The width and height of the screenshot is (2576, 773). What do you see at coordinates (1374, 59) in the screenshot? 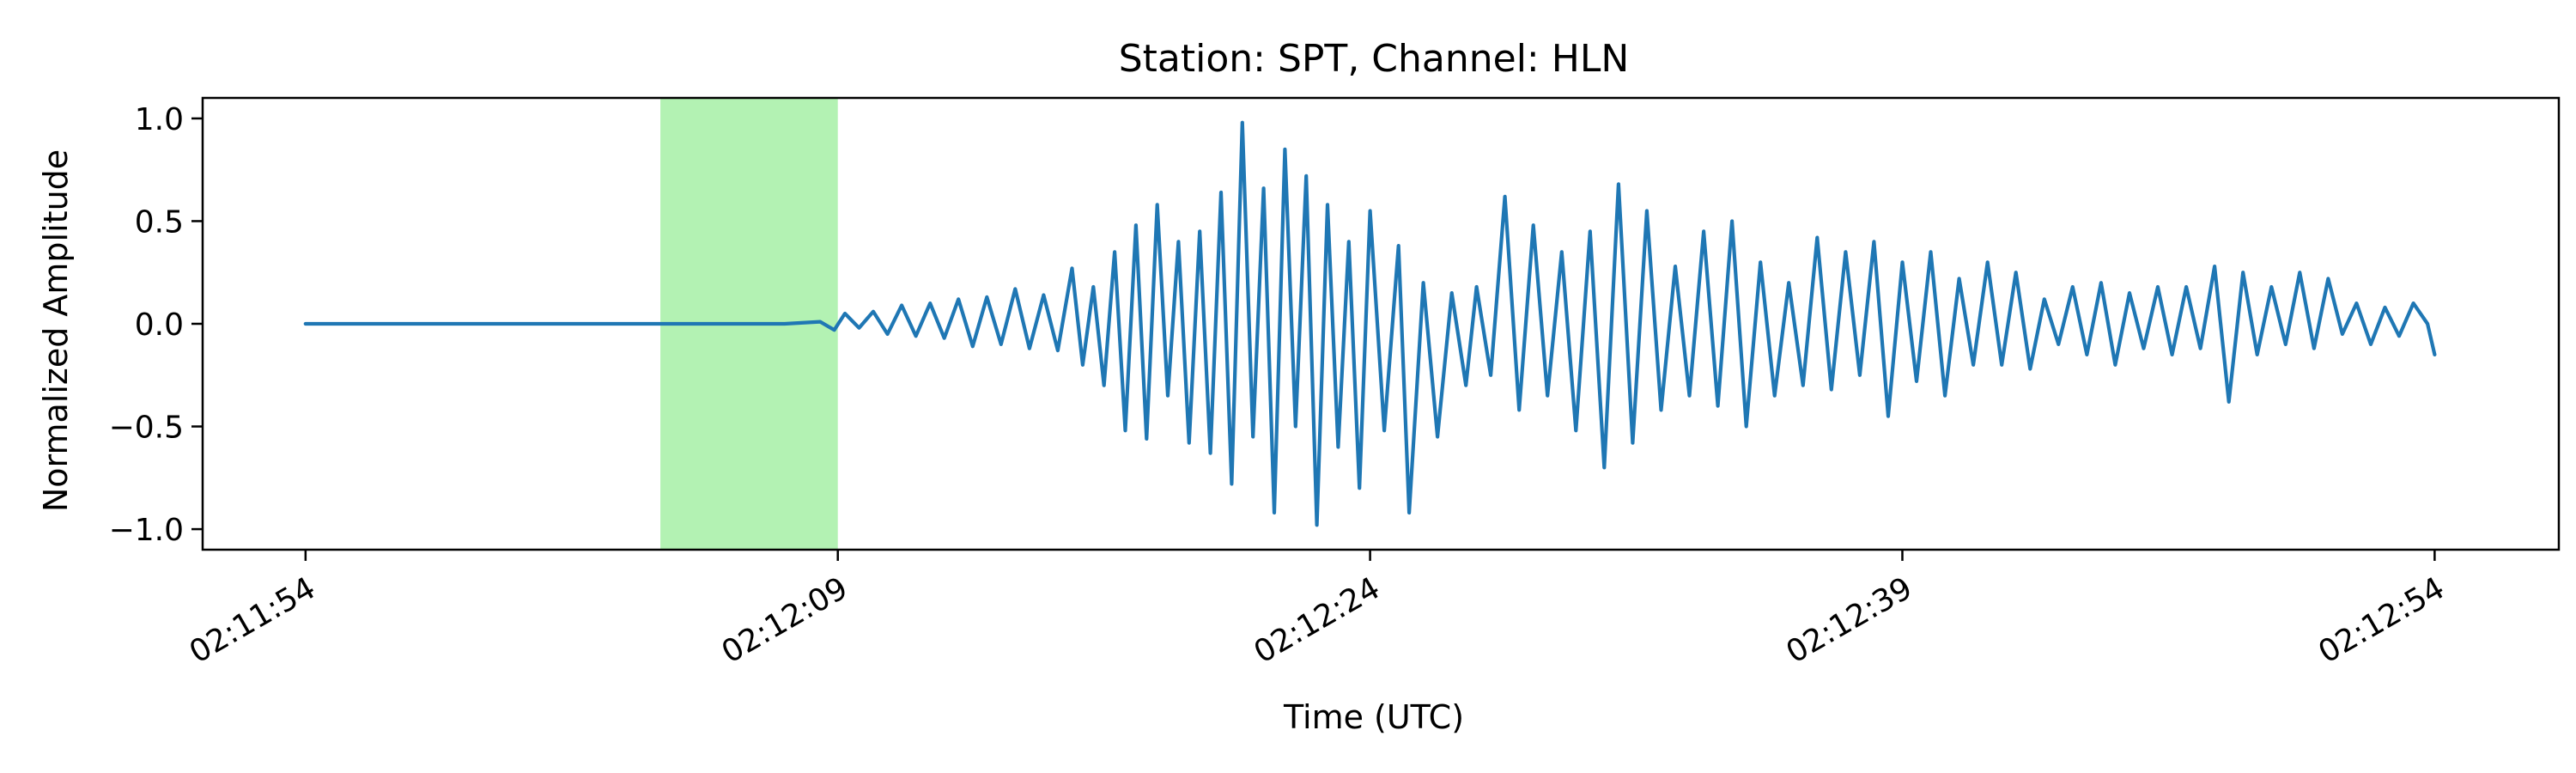
I see `chart-title: Station: SPT, Channel: HLN` at bounding box center [1374, 59].